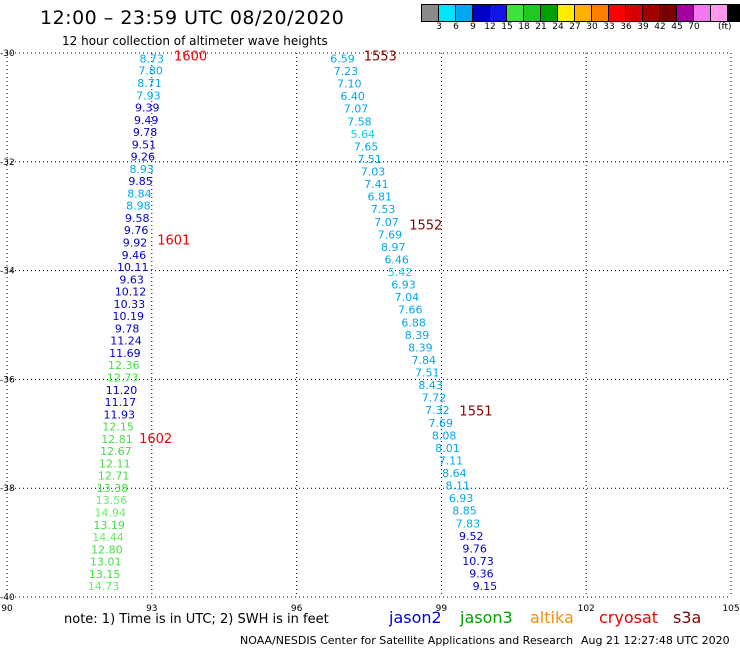 This screenshot has width=740, height=650. I want to click on wave-height-value: 11.20, so click(122, 390).